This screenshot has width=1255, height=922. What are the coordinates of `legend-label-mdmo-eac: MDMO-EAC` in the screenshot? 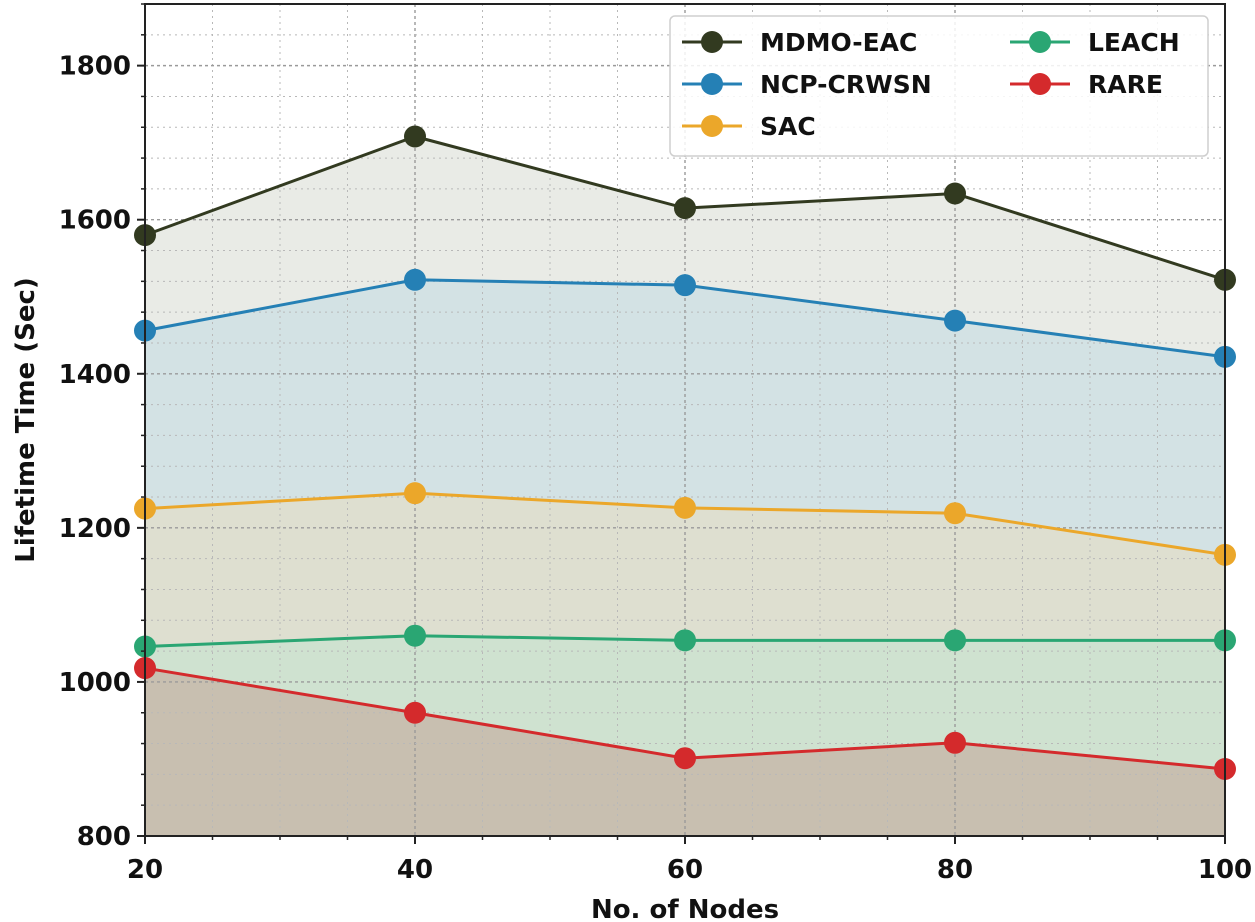 It's located at (838, 42).